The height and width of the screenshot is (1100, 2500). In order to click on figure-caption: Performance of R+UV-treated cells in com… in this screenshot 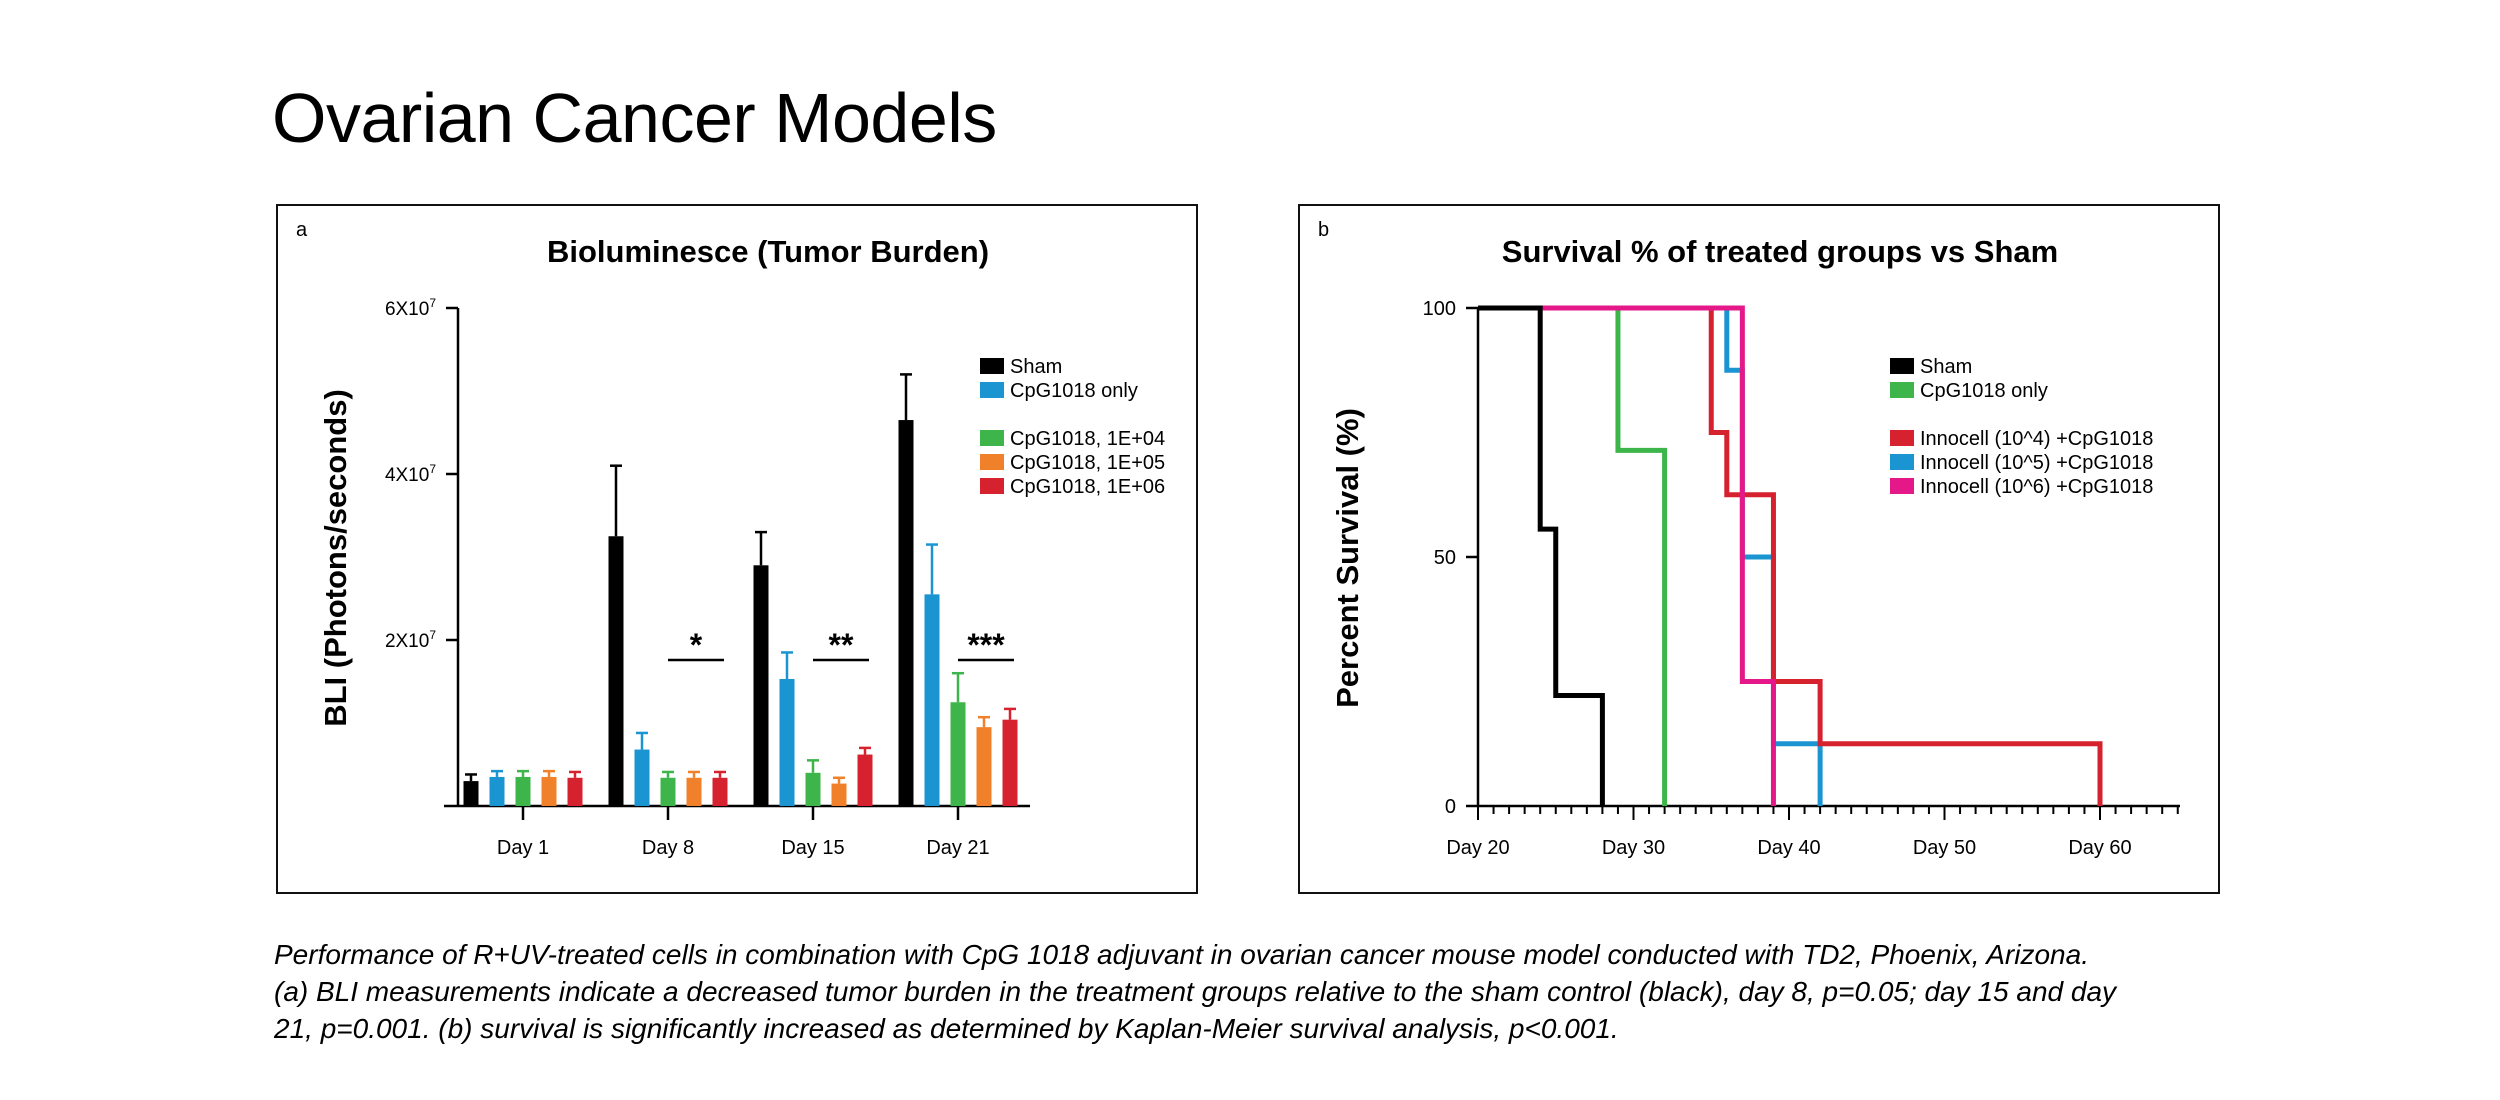, I will do `click(1254, 991)`.